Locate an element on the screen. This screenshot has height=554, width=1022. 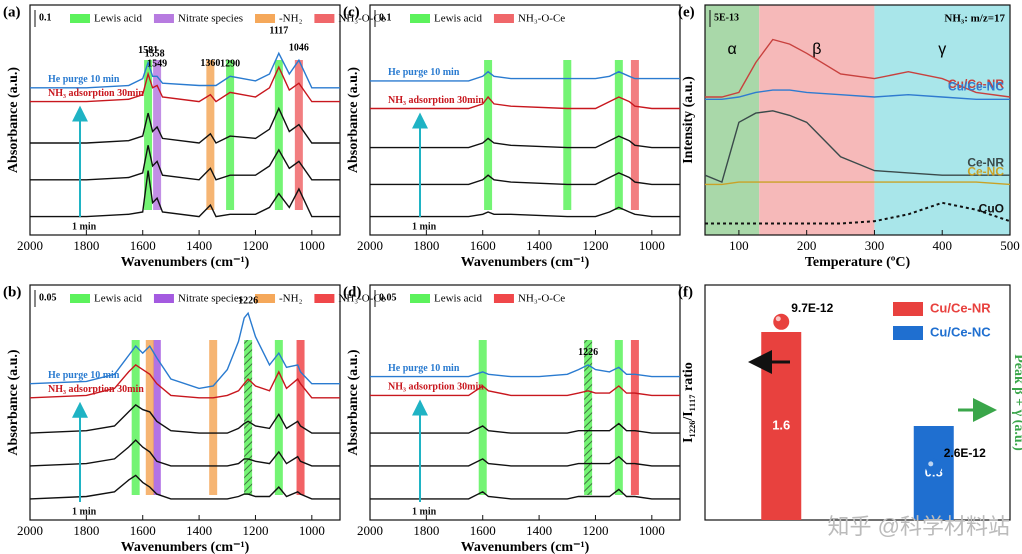
x-tick-label: 1800 is located at coordinates (426, 530).